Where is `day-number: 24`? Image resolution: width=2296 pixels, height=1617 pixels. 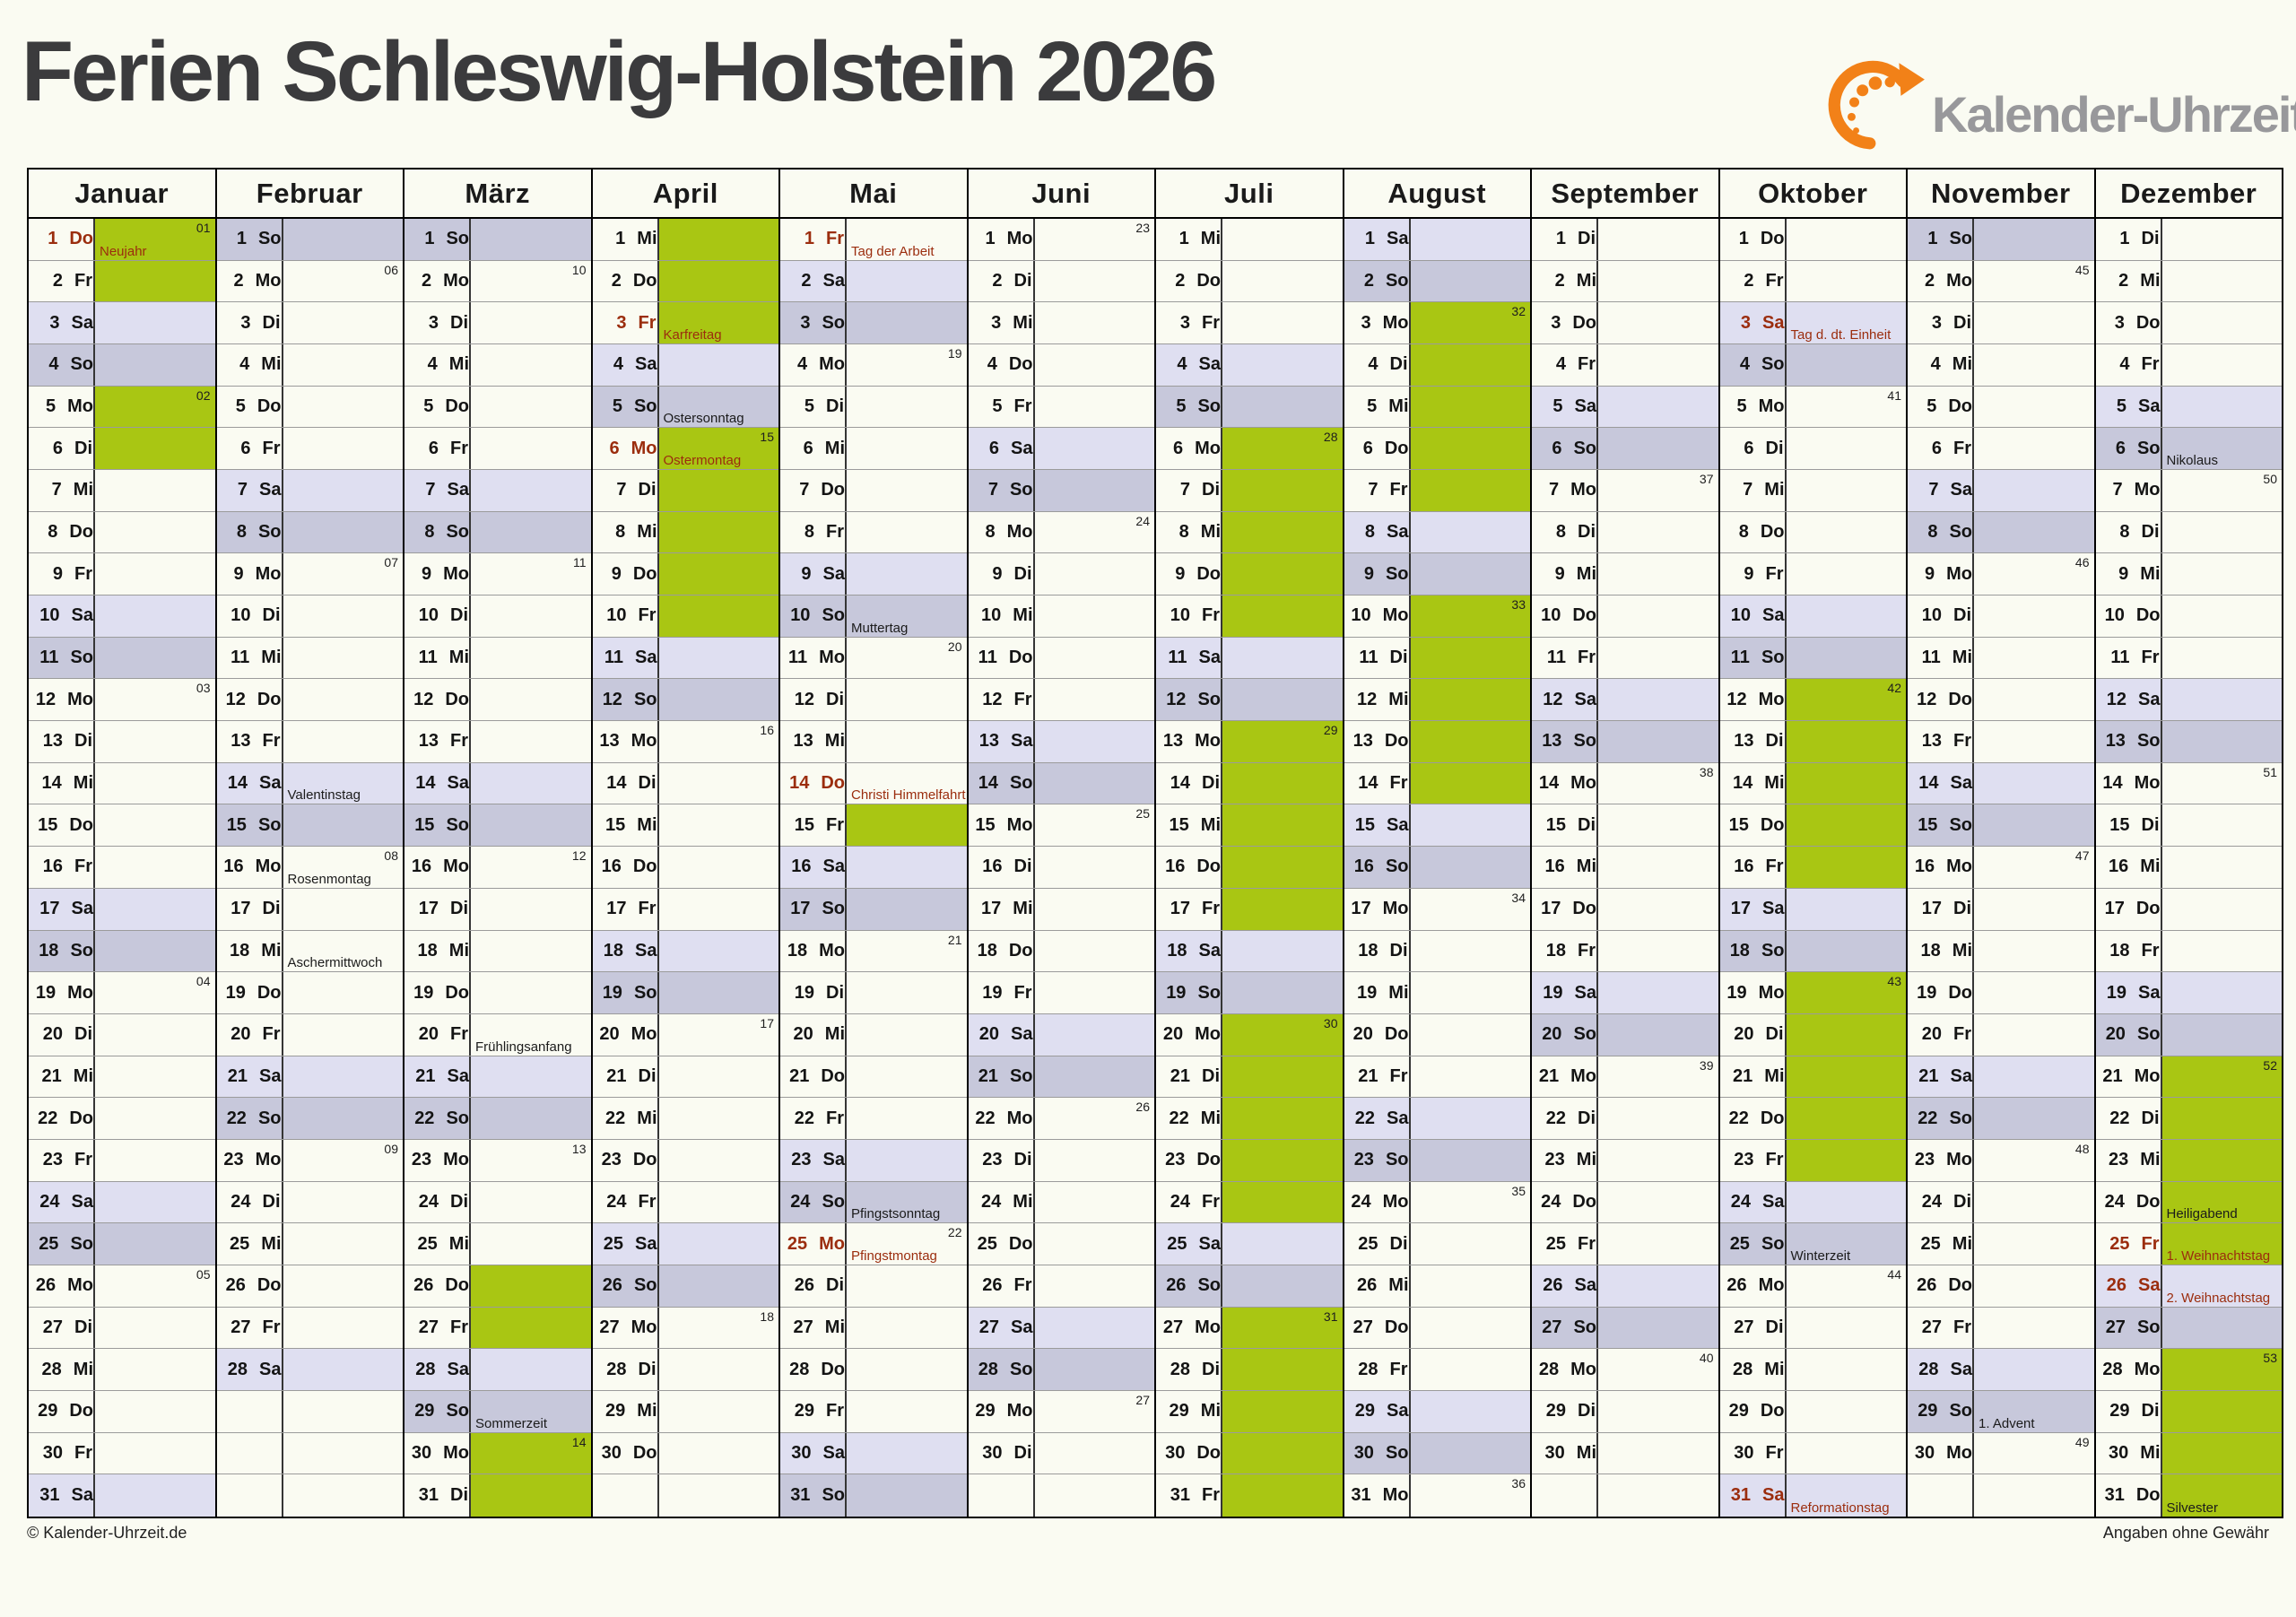 day-number: 24 is located at coordinates (428, 1201).